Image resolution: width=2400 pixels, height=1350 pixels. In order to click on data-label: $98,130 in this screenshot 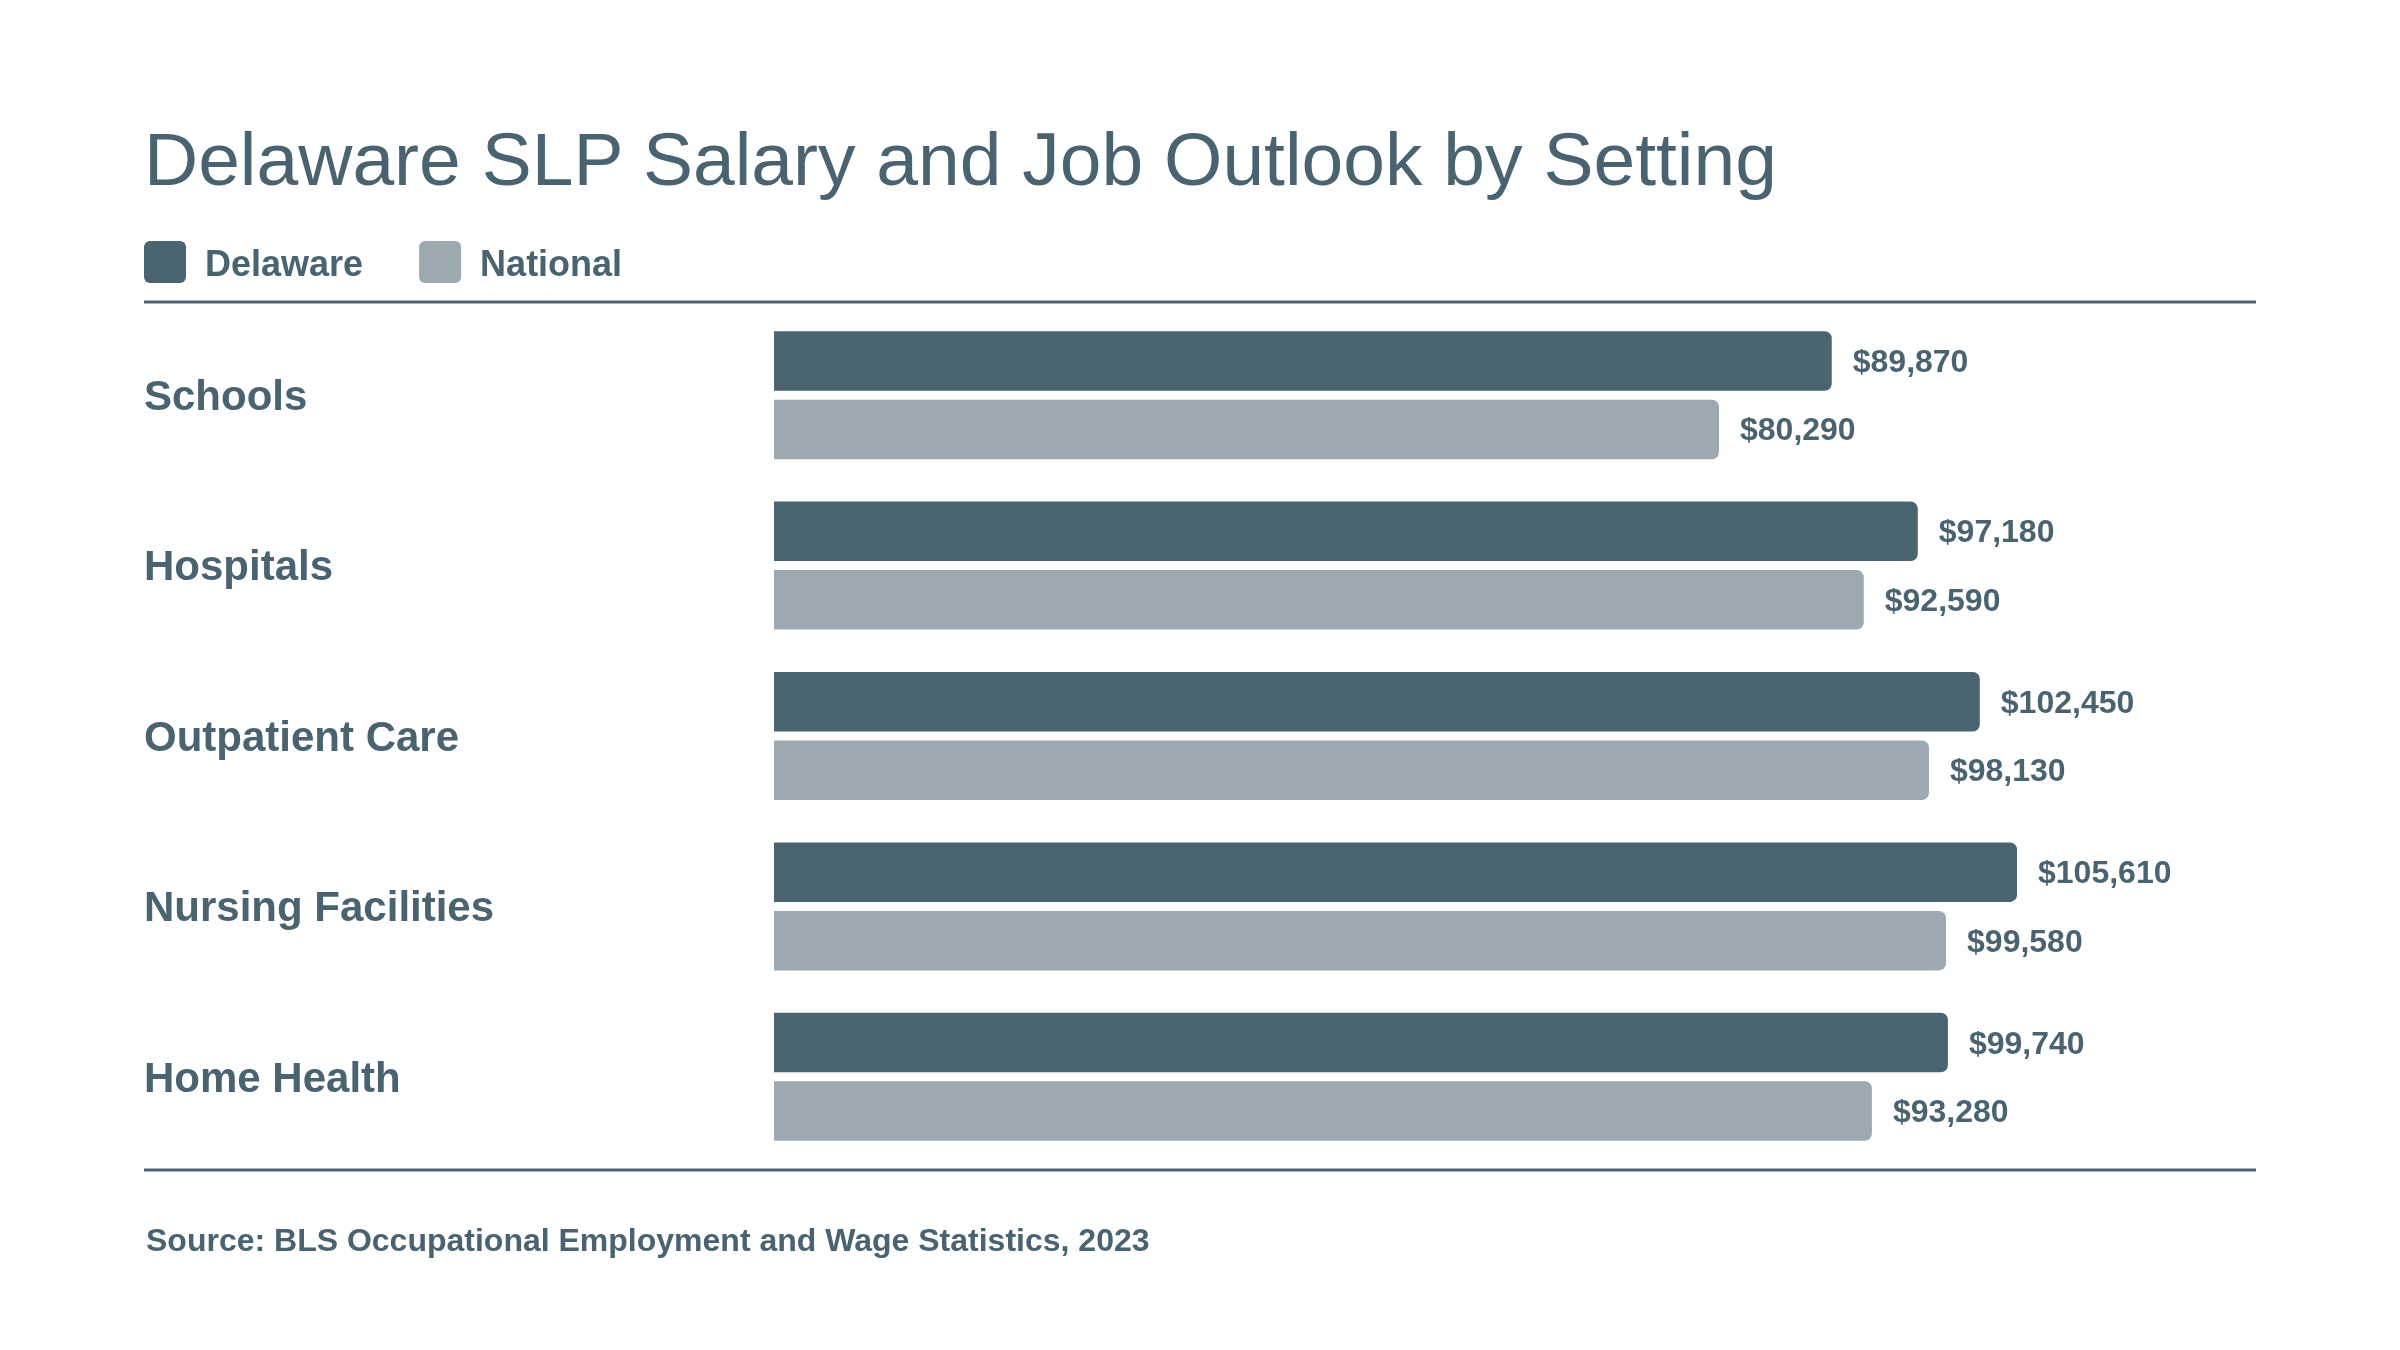, I will do `click(2007, 770)`.